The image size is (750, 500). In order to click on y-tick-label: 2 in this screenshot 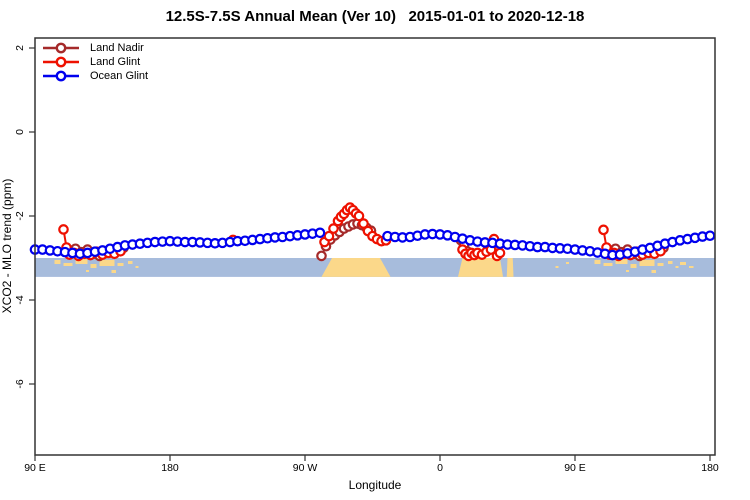, I will do `click(20, 48)`.